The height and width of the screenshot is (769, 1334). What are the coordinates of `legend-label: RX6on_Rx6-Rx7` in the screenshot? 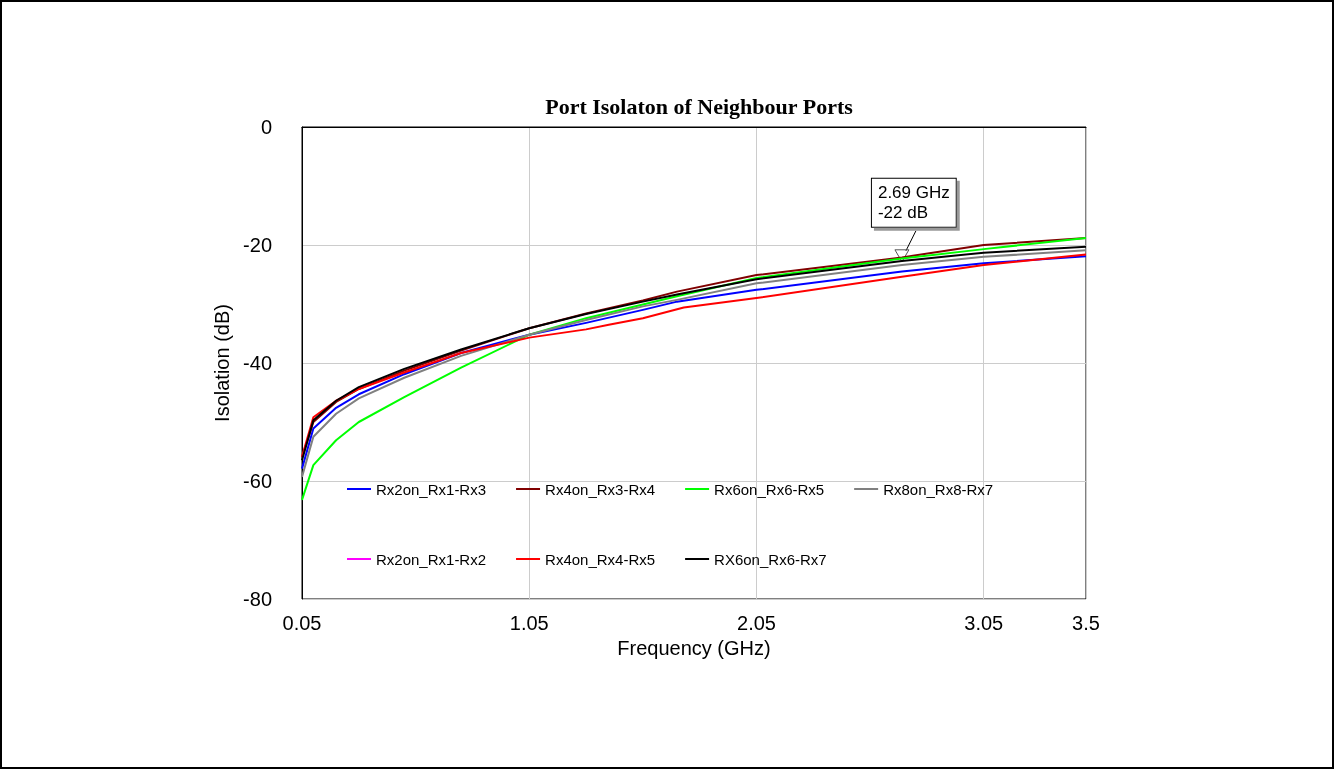 It's located at (770, 559).